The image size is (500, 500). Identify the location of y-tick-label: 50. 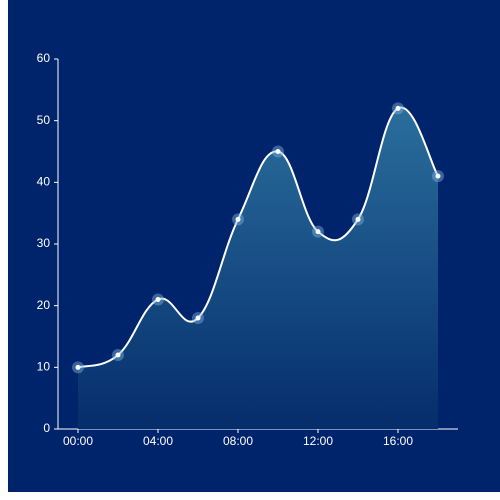
(44, 120).